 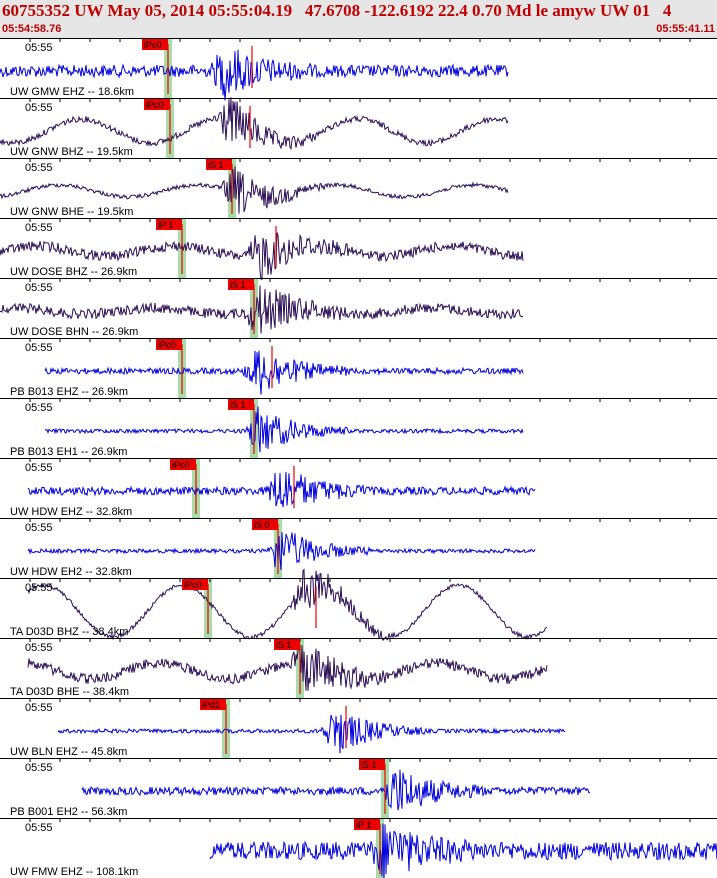 What do you see at coordinates (72, 92) in the screenshot?
I see `station-label: UW GMW EHZ -- 18.6km` at bounding box center [72, 92].